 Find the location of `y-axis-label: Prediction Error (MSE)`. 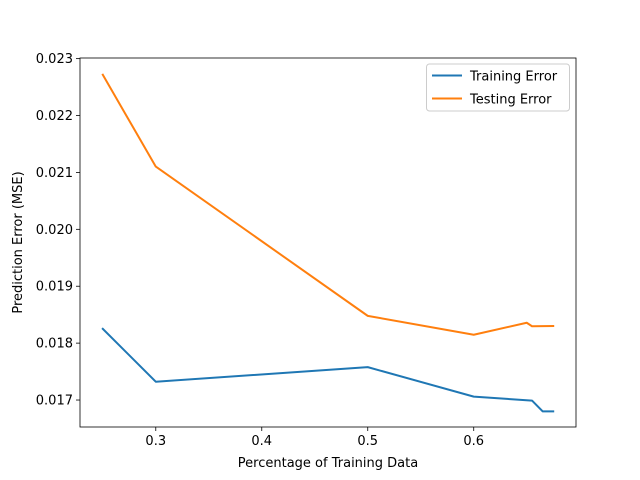

y-axis-label: Prediction Error (MSE) is located at coordinates (18, 242).